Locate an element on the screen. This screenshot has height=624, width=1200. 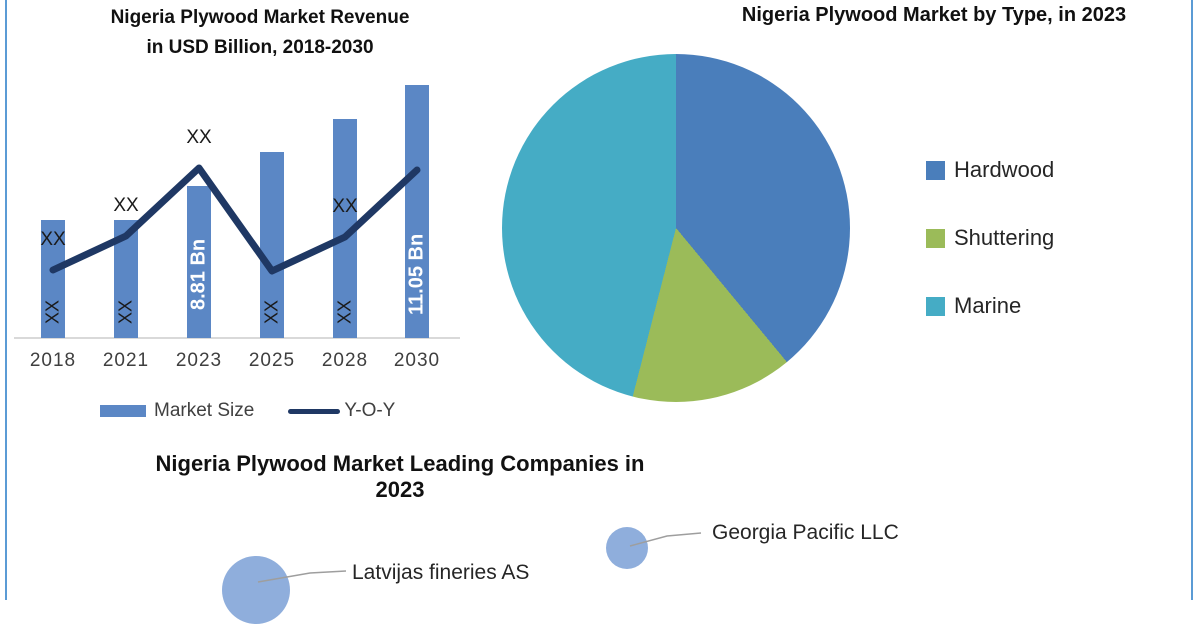
revenue-legend: Market Size Y-O-Y is located at coordinates (247, 411).